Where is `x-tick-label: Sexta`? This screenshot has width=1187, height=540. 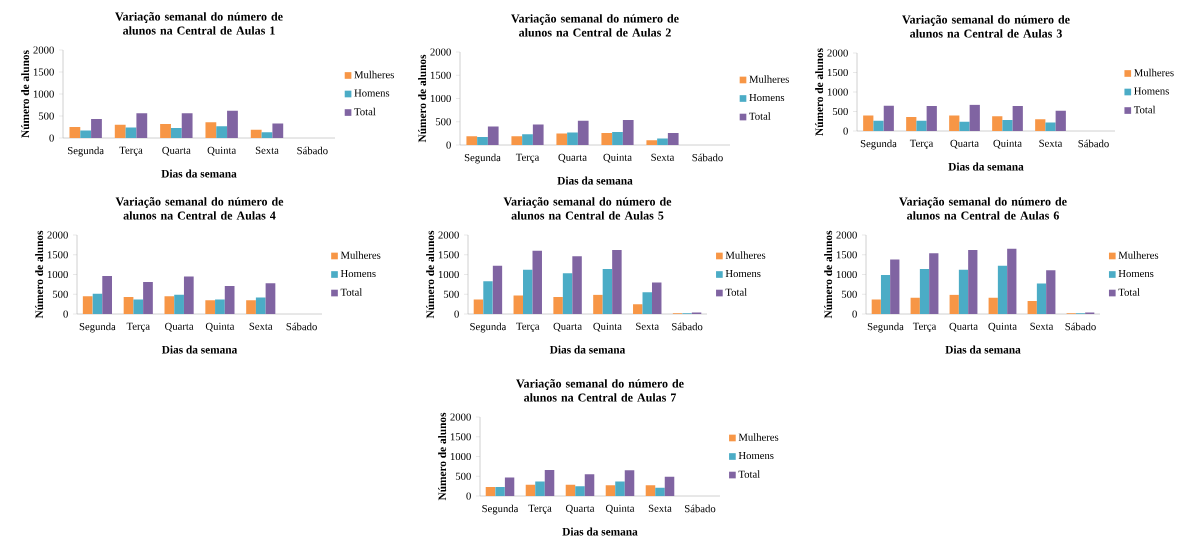
x-tick-label: Sexta is located at coordinates (660, 508).